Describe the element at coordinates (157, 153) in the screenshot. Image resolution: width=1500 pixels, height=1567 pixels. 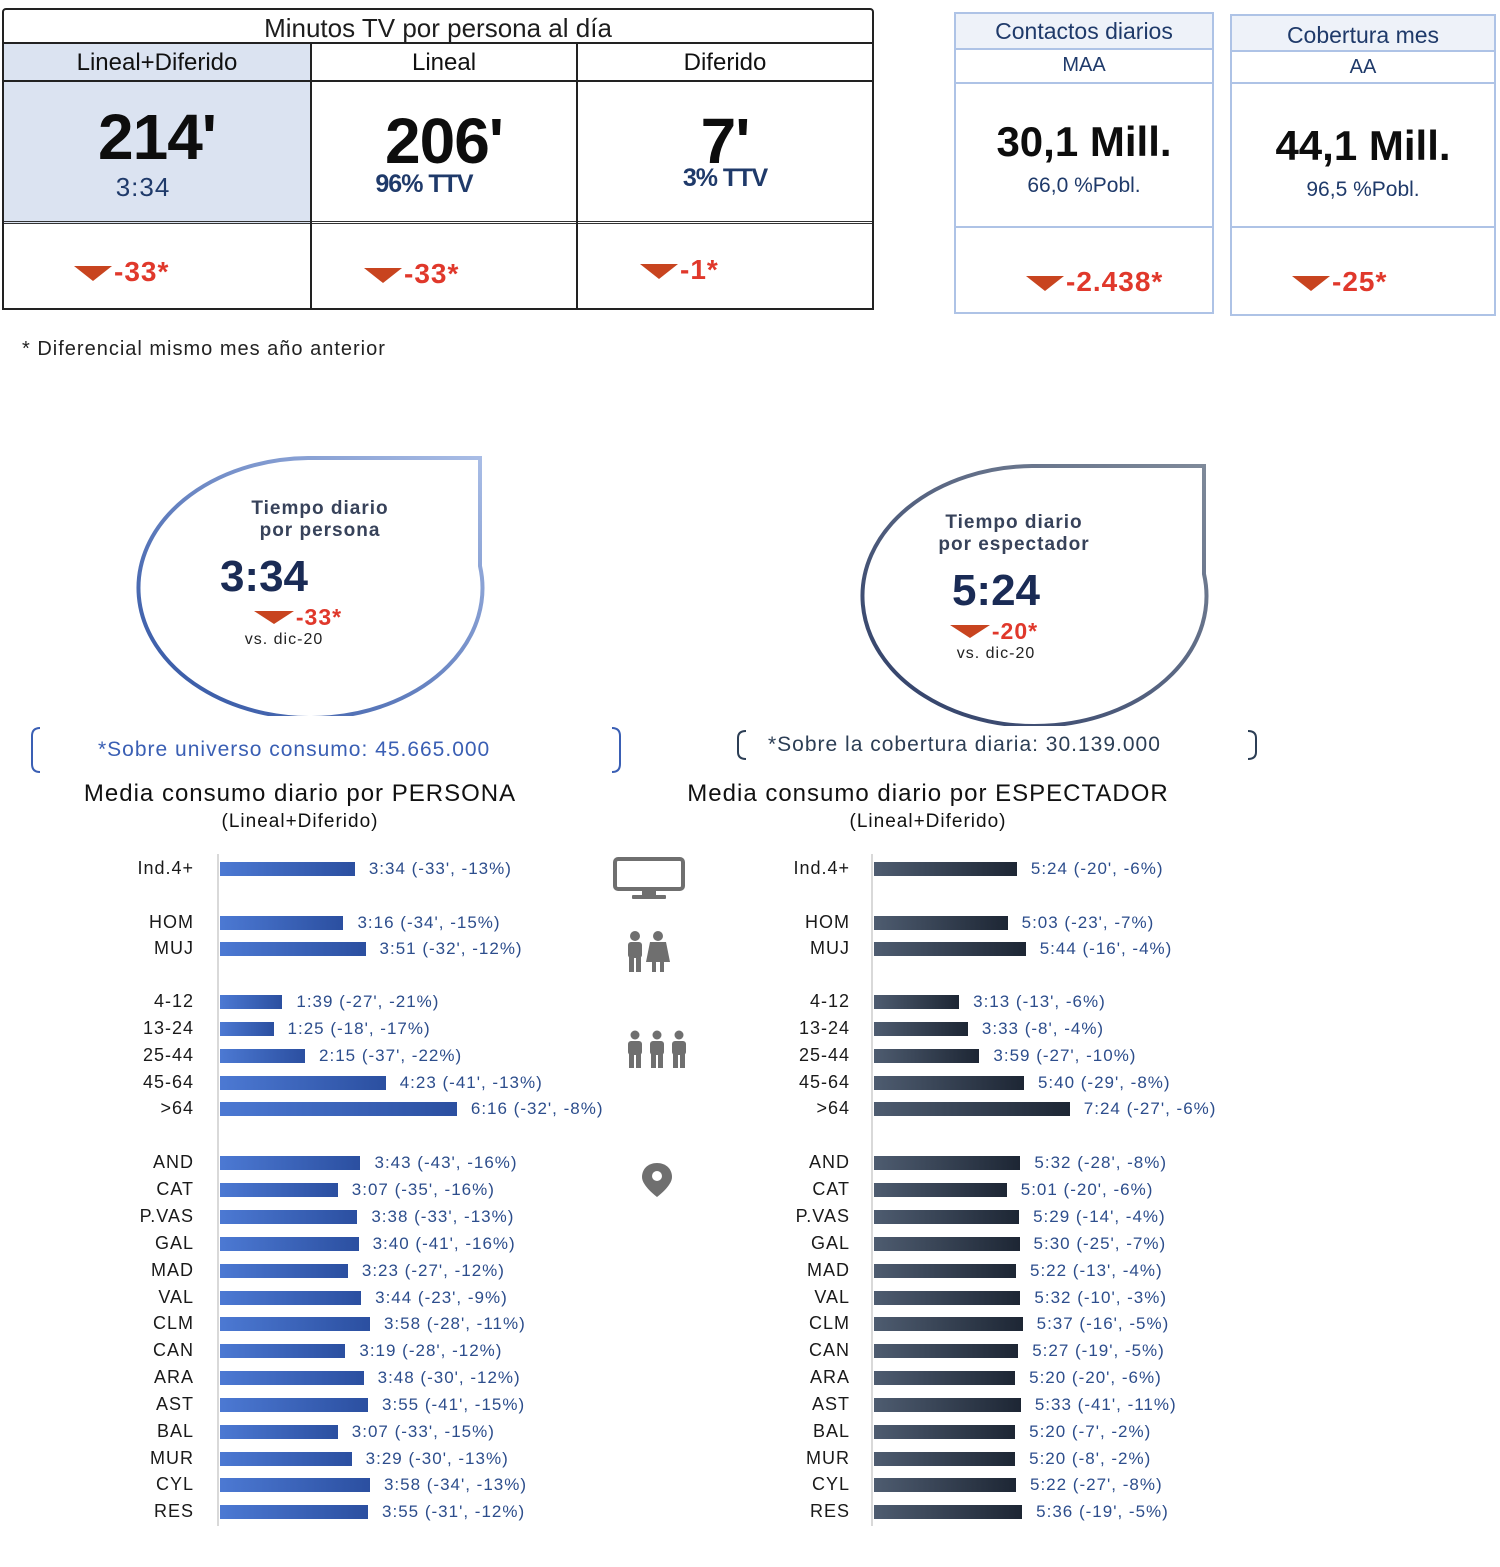
I see `col-body-lineal-diferido: 214' 3:34` at that location.